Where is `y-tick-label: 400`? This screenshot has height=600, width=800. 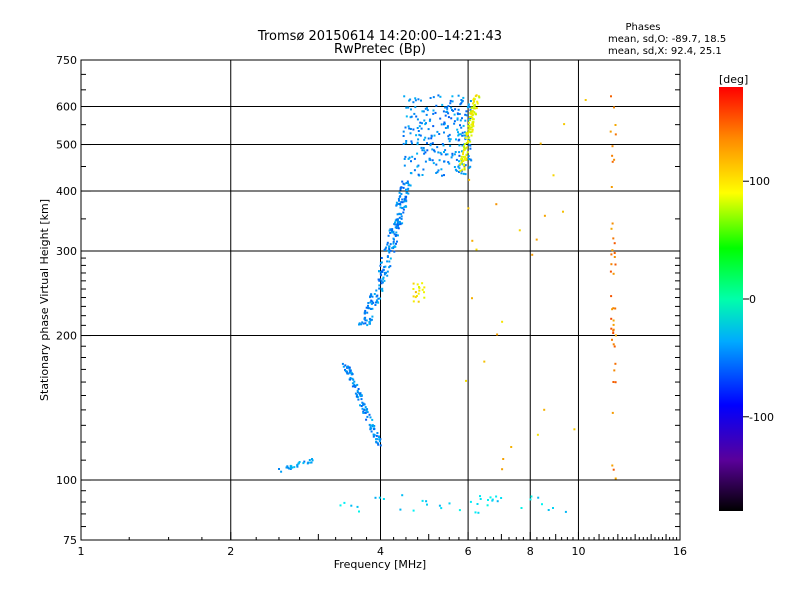
y-tick-label: 400 is located at coordinates (66, 191).